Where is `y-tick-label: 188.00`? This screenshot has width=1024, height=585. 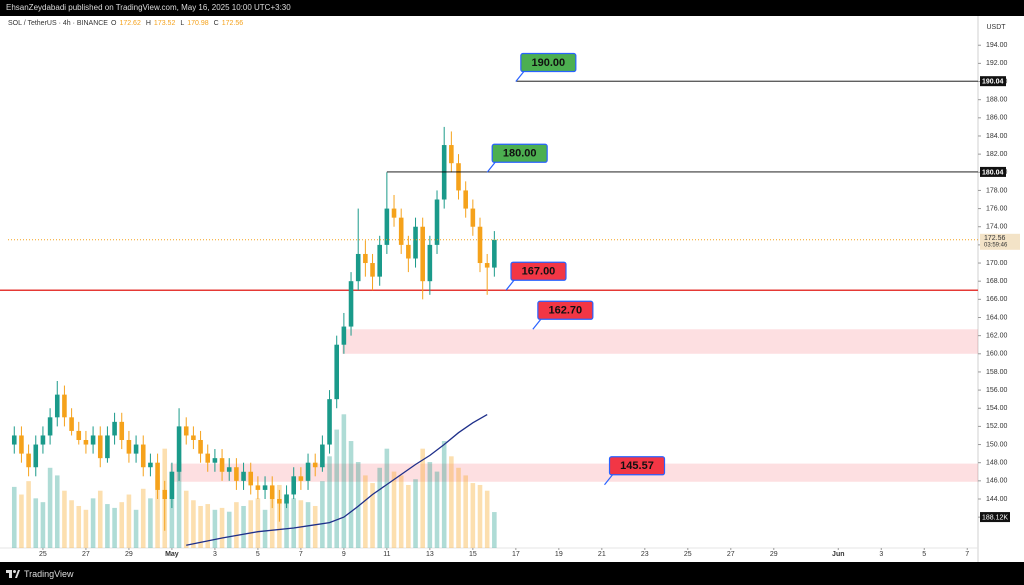
y-tick-label: 188.00 is located at coordinates (997, 100).